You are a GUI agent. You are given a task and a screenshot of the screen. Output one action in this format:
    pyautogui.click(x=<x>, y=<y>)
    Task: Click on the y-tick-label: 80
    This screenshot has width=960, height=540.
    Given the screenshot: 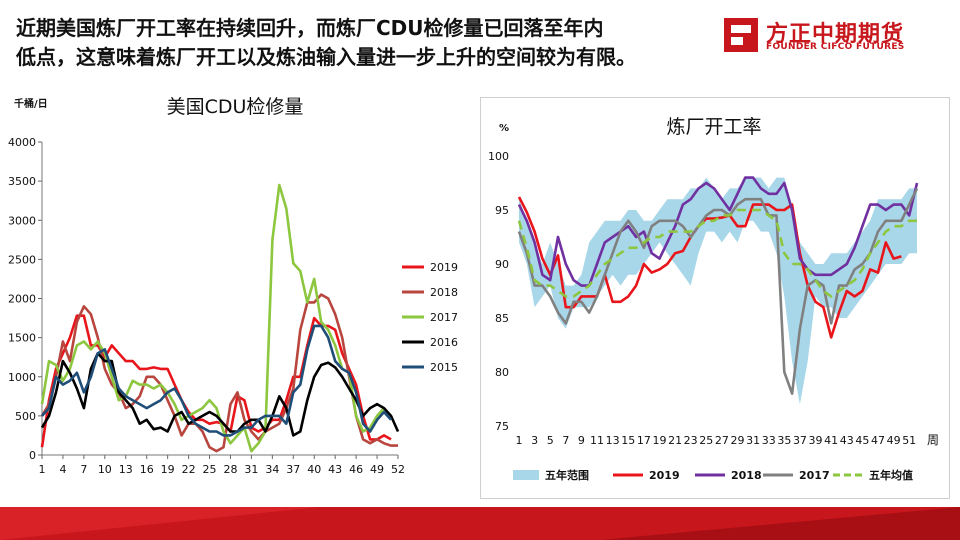 What is the action you would take?
    pyautogui.click(x=502, y=372)
    